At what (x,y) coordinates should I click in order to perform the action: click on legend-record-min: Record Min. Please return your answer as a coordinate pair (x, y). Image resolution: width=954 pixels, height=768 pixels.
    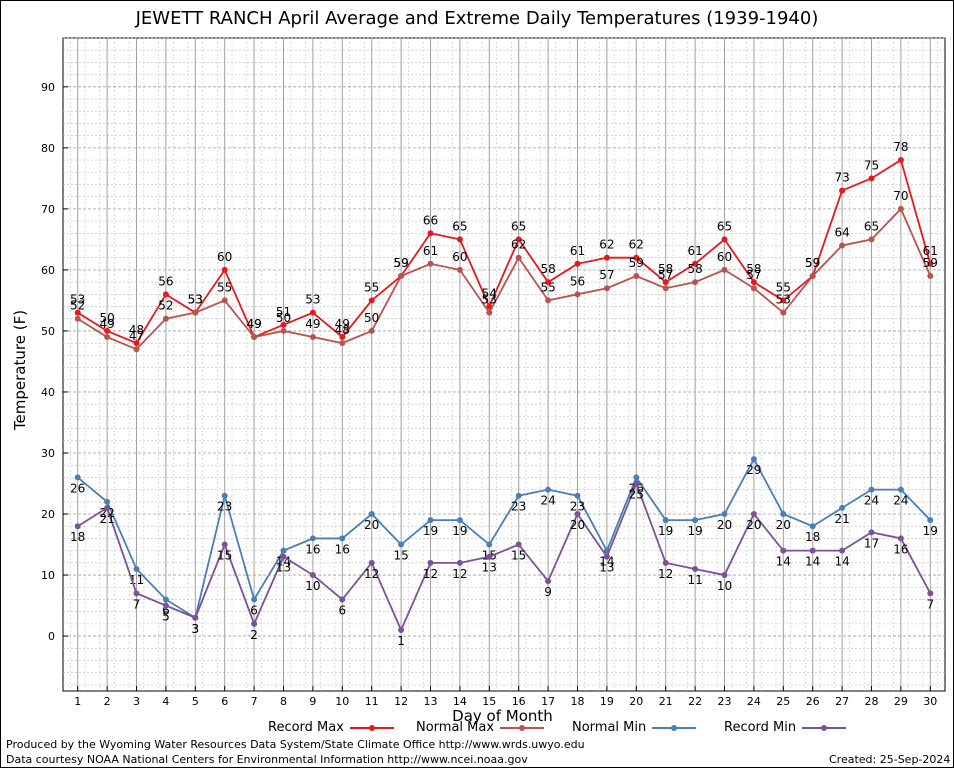
    Looking at the image, I should click on (787, 727).